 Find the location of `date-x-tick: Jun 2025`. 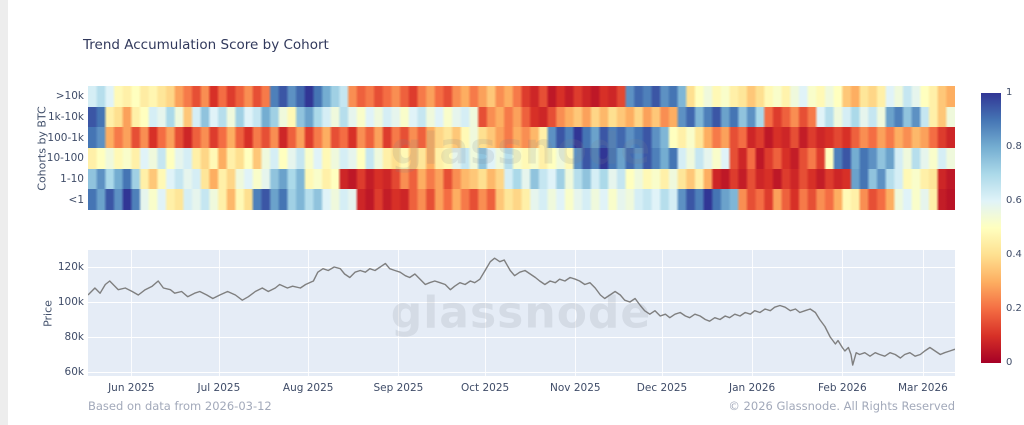

date-x-tick: Jun 2025 is located at coordinates (131, 388).